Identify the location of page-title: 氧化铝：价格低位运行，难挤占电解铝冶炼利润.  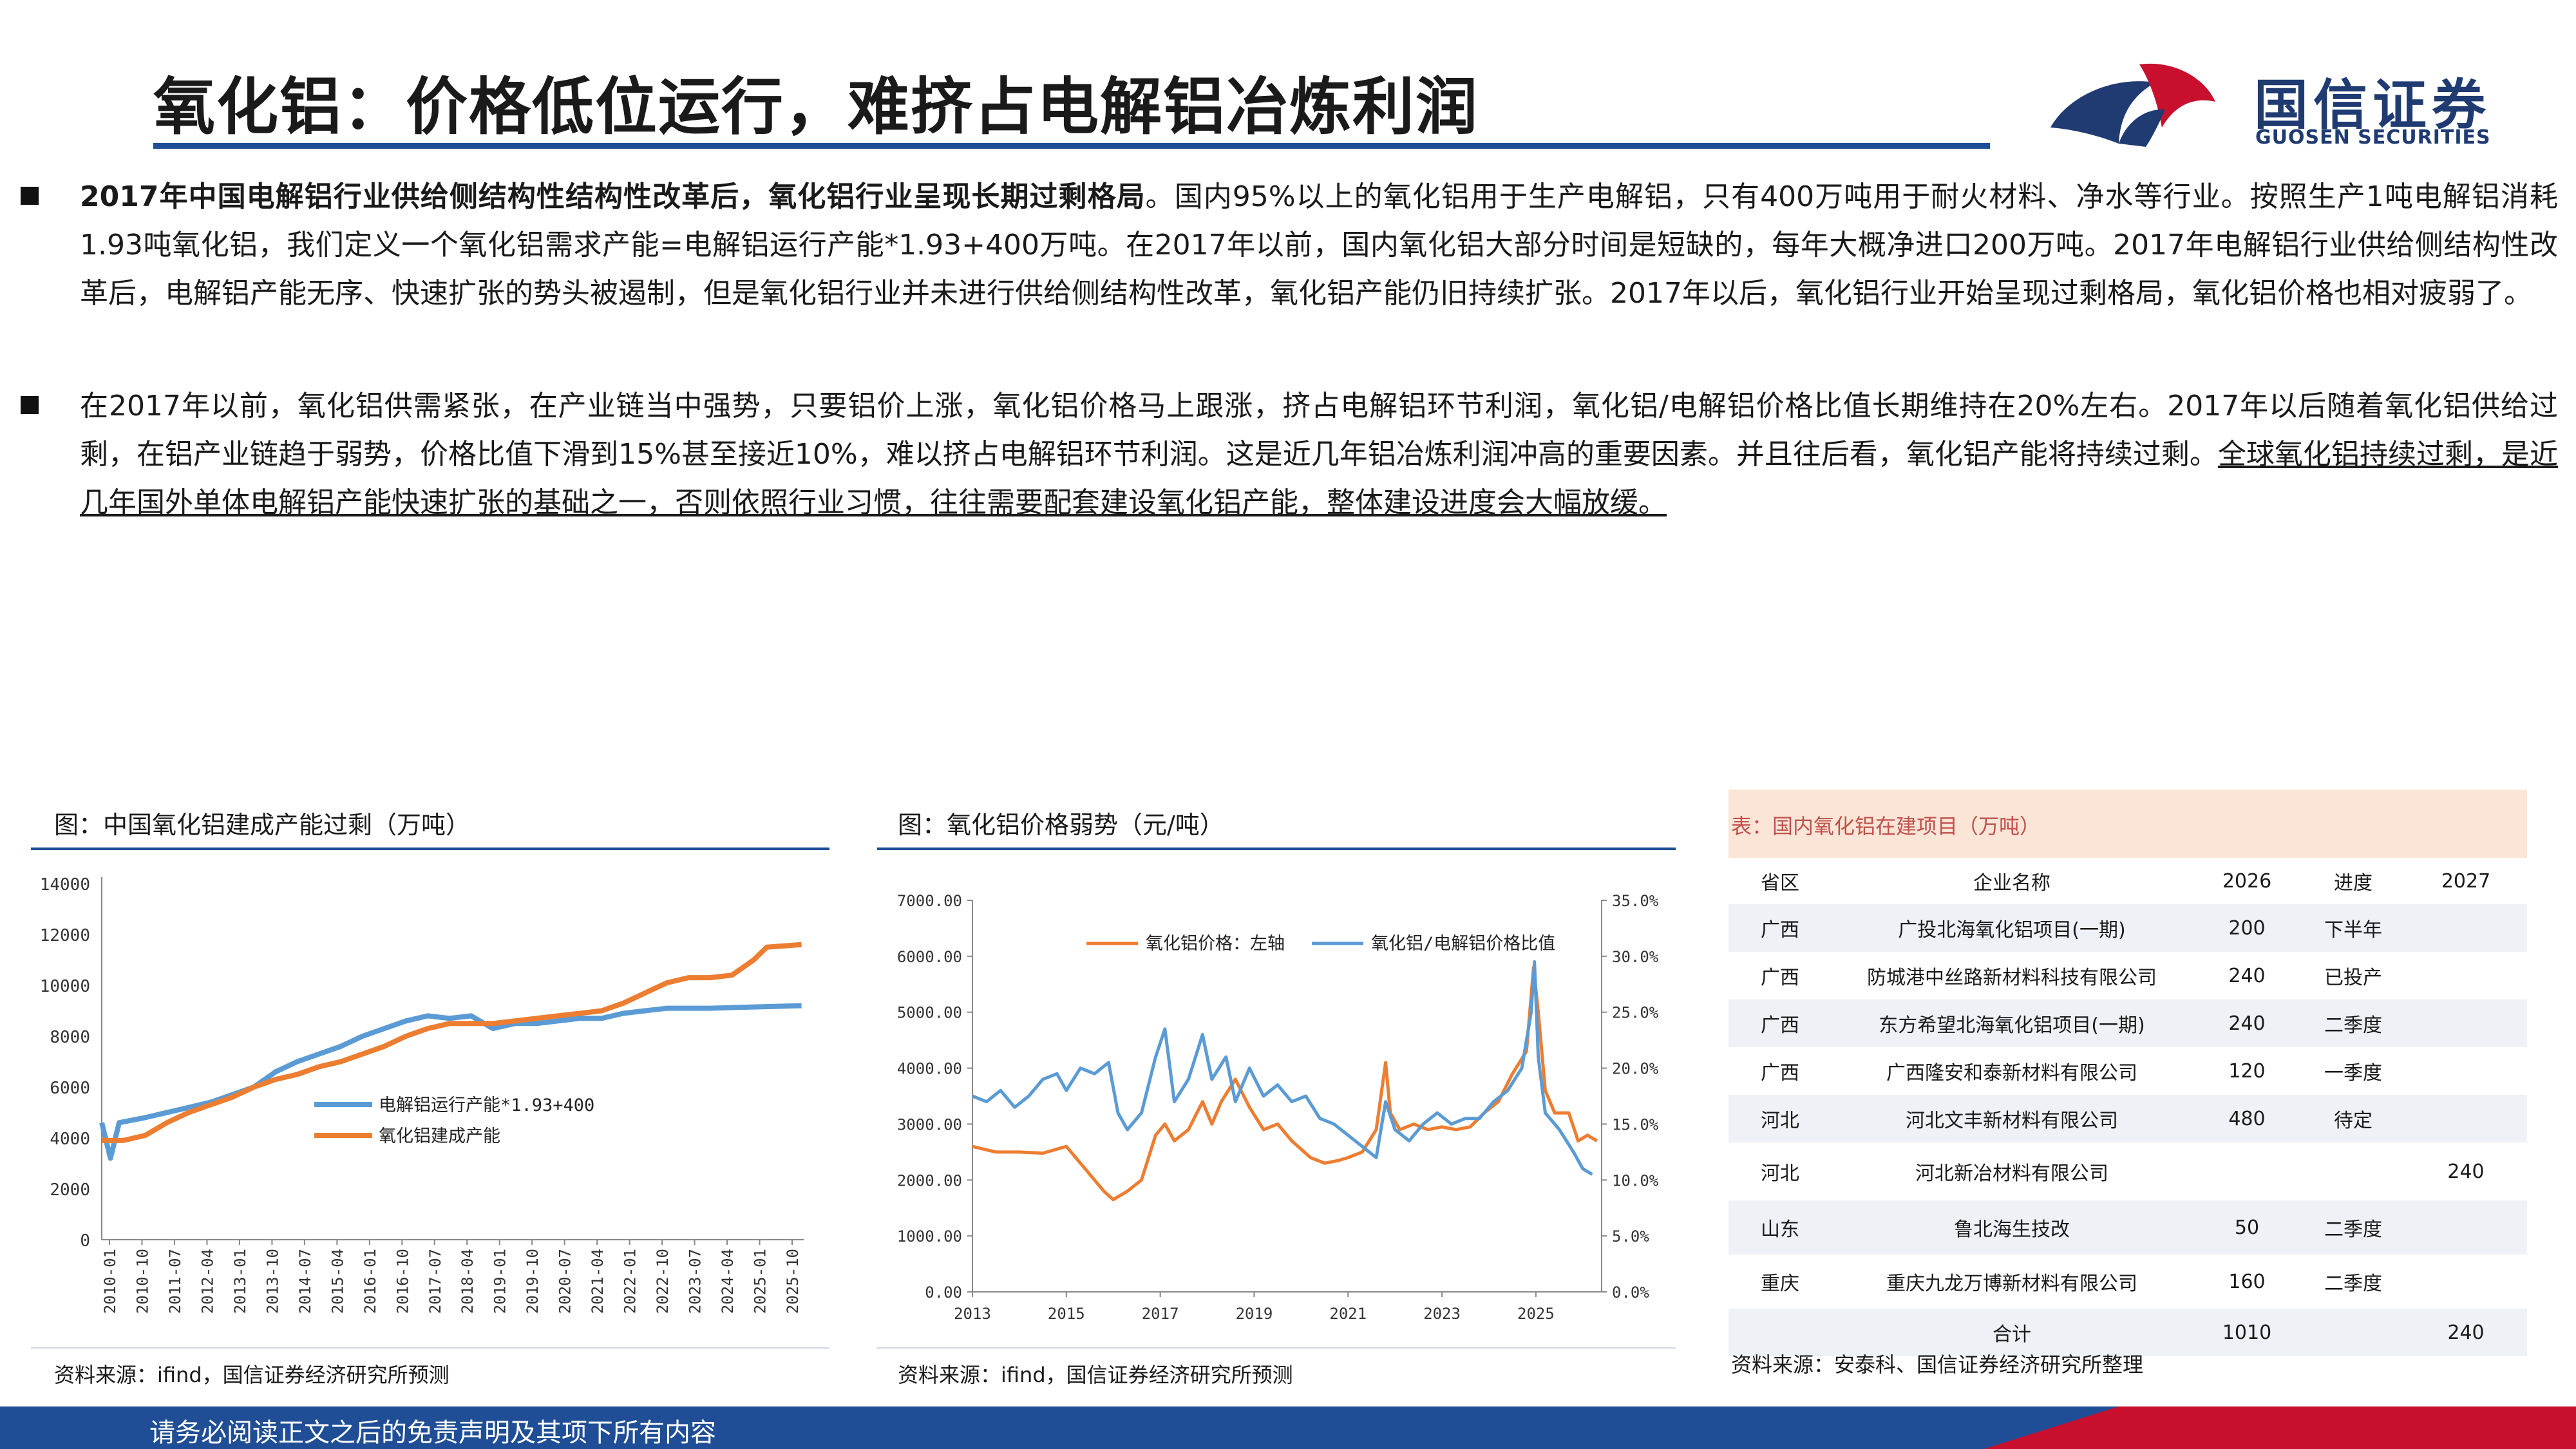
(816, 107).